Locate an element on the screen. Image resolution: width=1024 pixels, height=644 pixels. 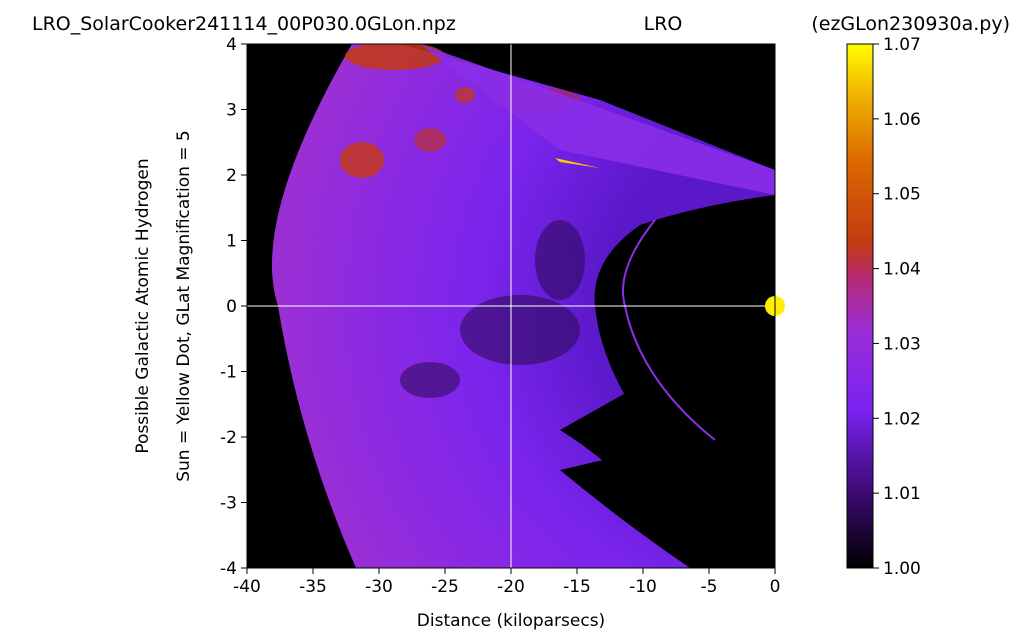
y-tick-label: 0 is located at coordinates (231, 307).